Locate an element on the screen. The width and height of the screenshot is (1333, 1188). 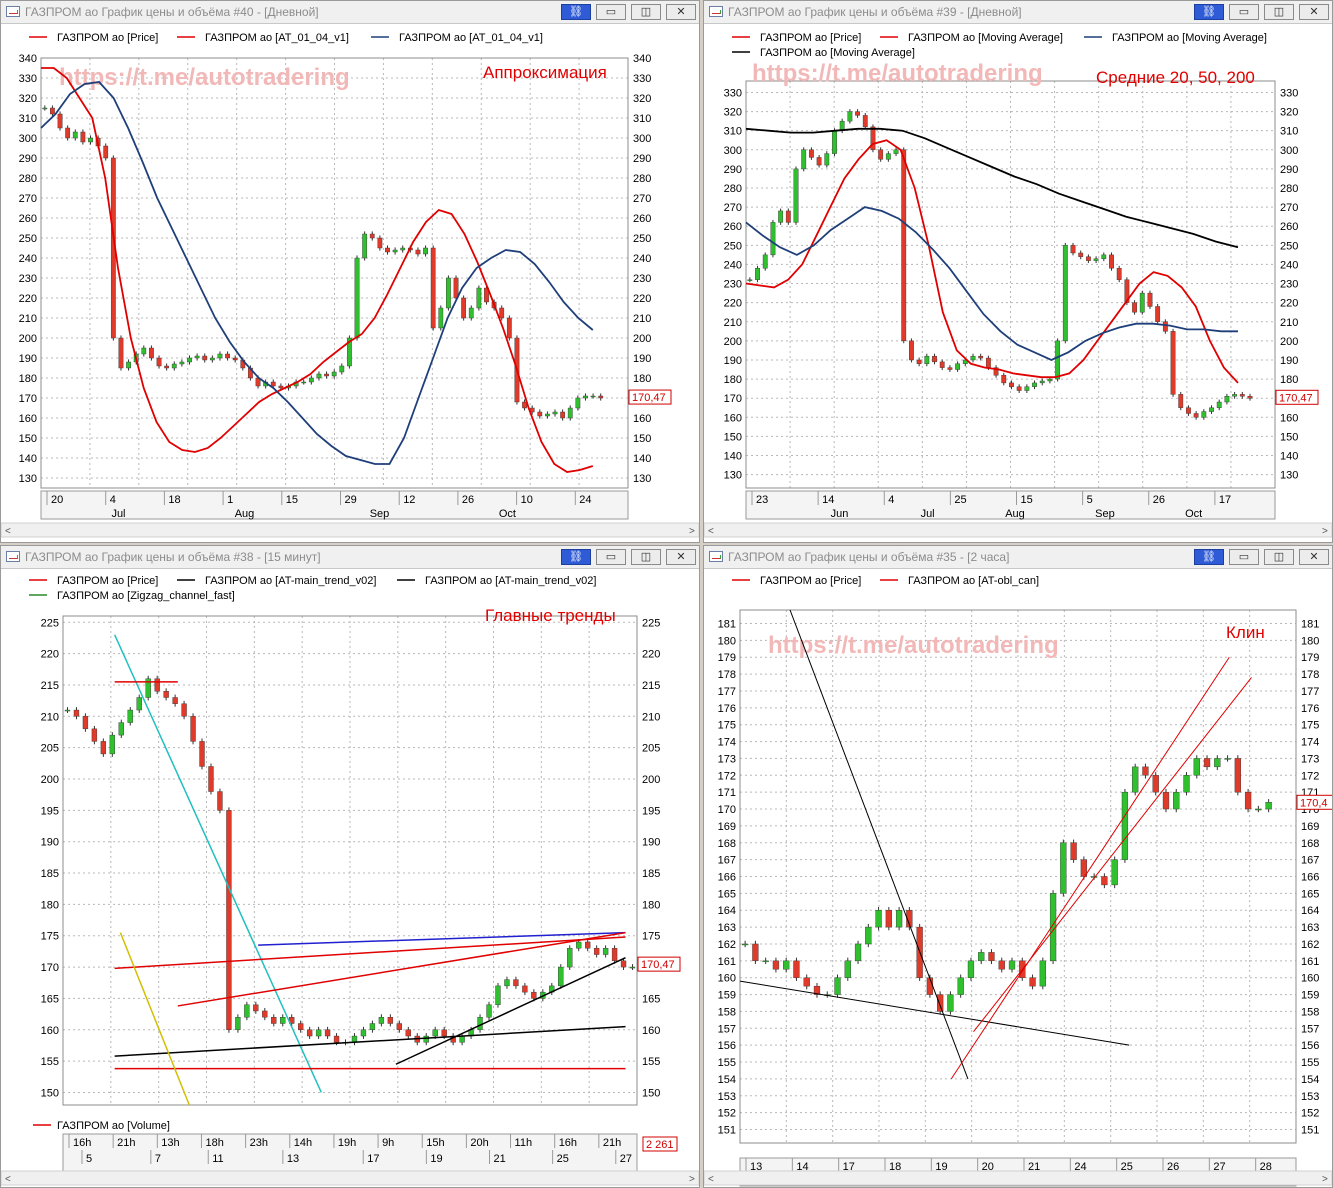
y-tick-label: 170 is located at coordinates (733, 399).